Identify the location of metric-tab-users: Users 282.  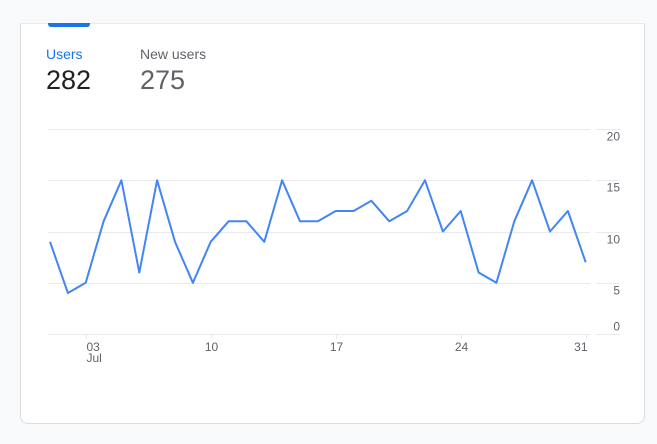
(68, 71).